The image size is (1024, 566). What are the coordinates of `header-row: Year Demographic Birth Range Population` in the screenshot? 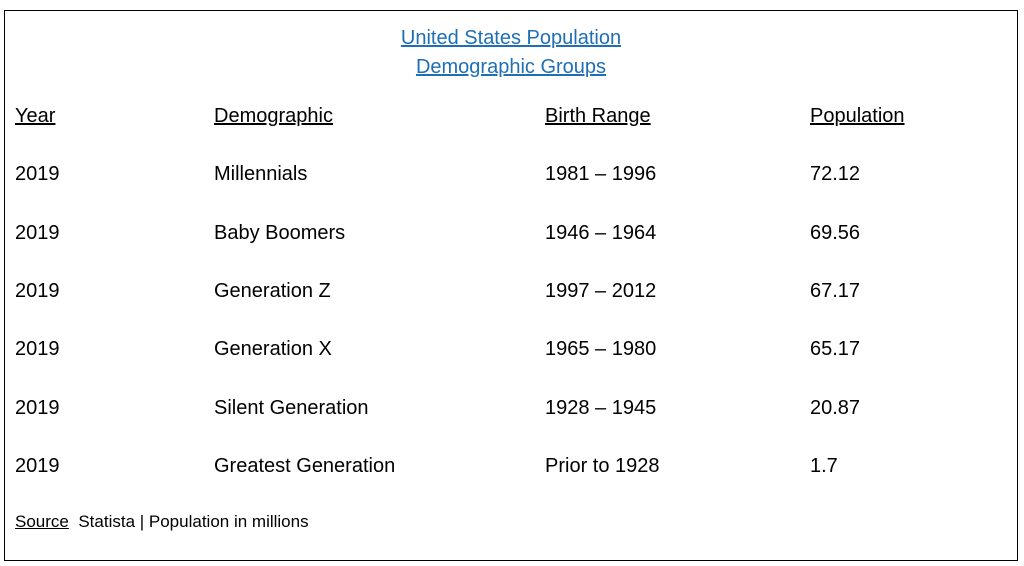 It's located at (511, 116).